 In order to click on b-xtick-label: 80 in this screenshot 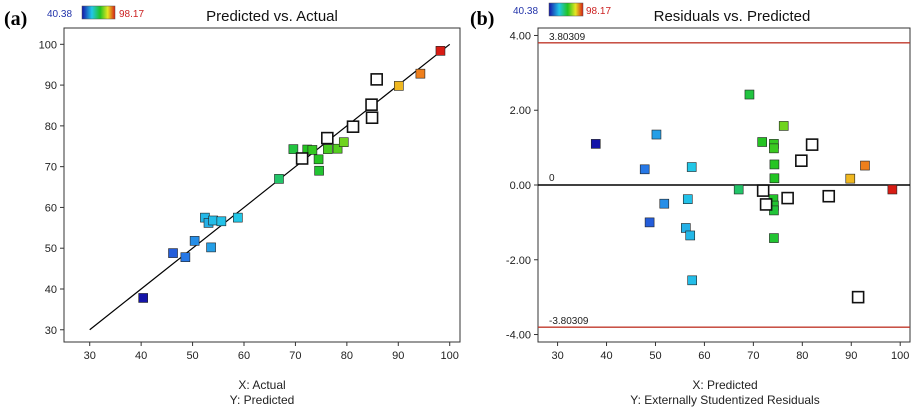, I will do `click(802, 356)`.